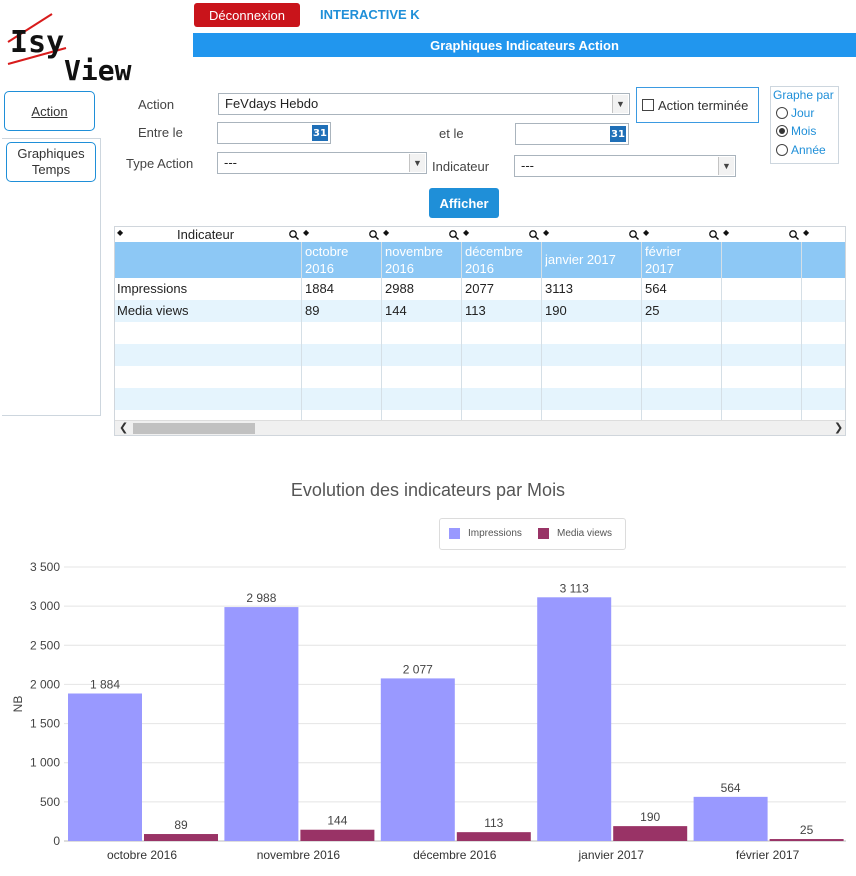 This screenshot has height=876, width=856. I want to click on legend-item-impressions: Impressions, so click(485, 533).